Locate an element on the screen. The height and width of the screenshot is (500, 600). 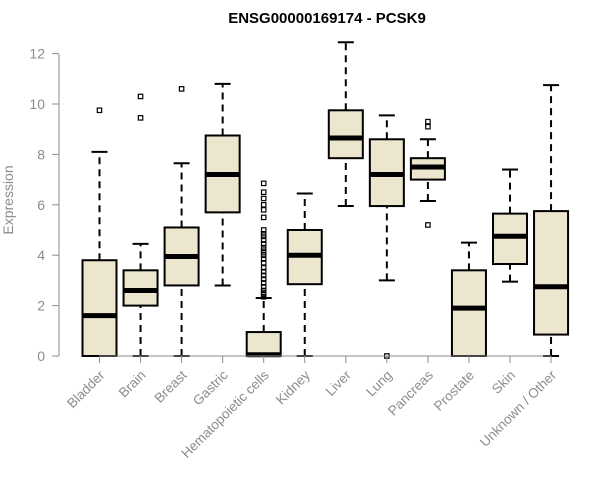
x-tick-label: Brain is located at coordinates (132, 384).